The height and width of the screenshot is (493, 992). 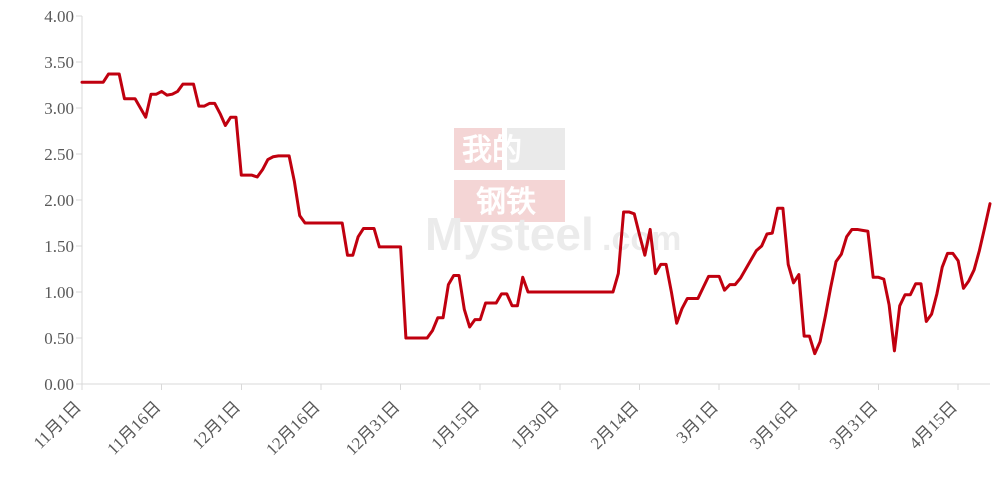 I want to click on x-tick-label: 1月15日, so click(x=456, y=425).